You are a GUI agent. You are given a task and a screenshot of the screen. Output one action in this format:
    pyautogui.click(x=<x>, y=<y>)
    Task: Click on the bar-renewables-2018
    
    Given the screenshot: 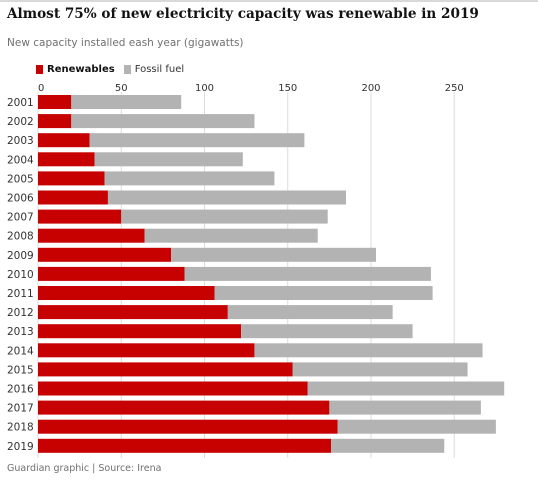 What is the action you would take?
    pyautogui.click(x=188, y=426)
    